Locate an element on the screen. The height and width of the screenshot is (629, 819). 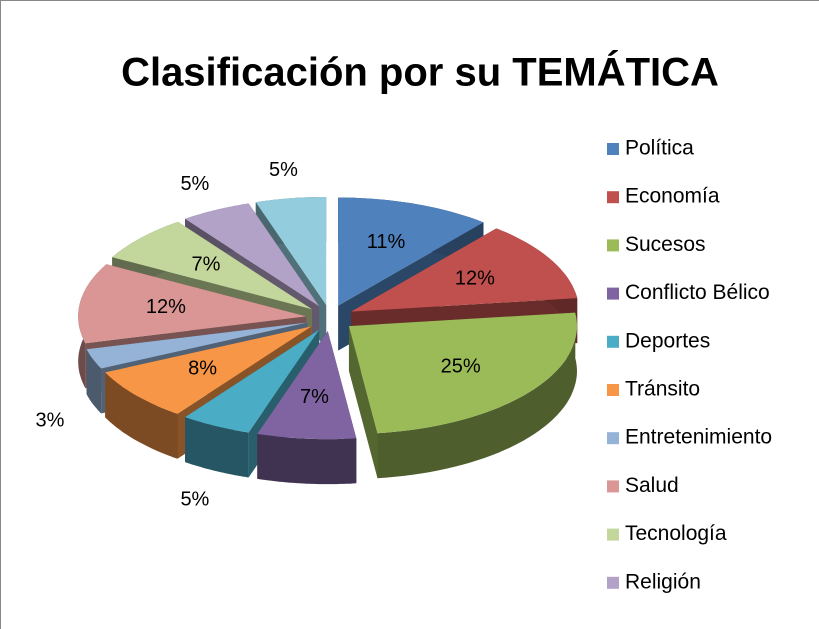
legend-label: Religión is located at coordinates (663, 581).